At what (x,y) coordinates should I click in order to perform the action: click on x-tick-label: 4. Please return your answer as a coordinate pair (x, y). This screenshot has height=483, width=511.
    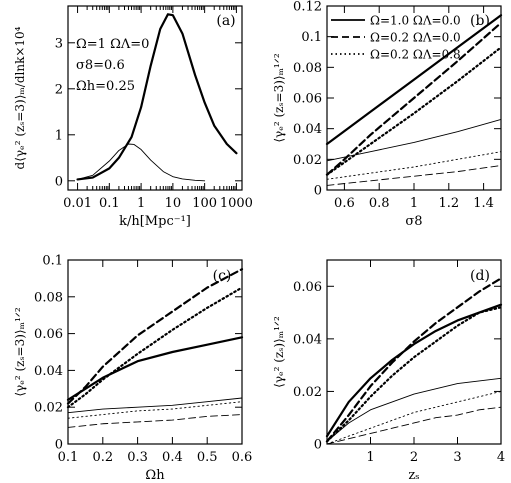
    Looking at the image, I should click on (501, 457).